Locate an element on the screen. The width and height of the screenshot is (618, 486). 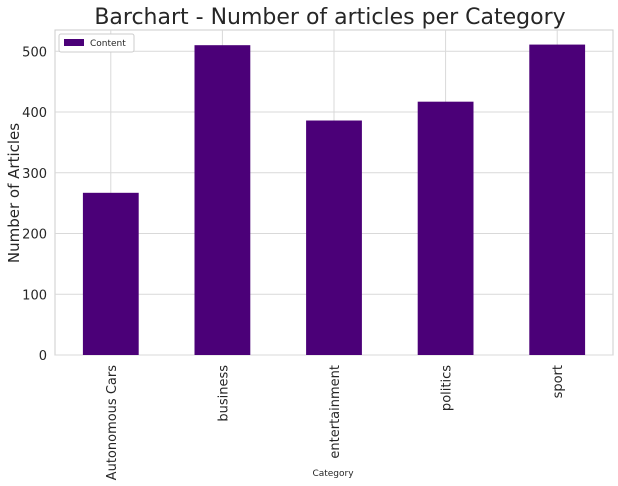
y-tick-label: 300 is located at coordinates (34, 174).